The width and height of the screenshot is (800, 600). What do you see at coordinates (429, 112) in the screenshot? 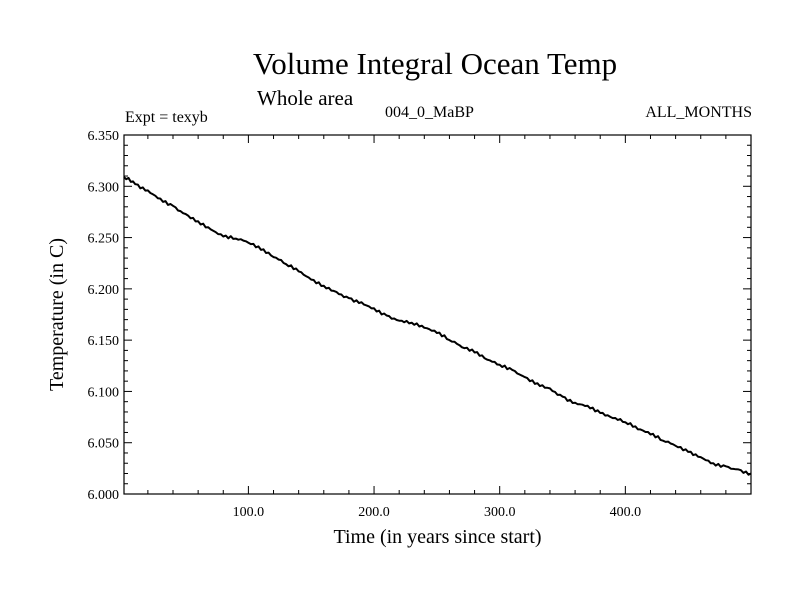
I see `period-label: 004_0_MaBP` at bounding box center [429, 112].